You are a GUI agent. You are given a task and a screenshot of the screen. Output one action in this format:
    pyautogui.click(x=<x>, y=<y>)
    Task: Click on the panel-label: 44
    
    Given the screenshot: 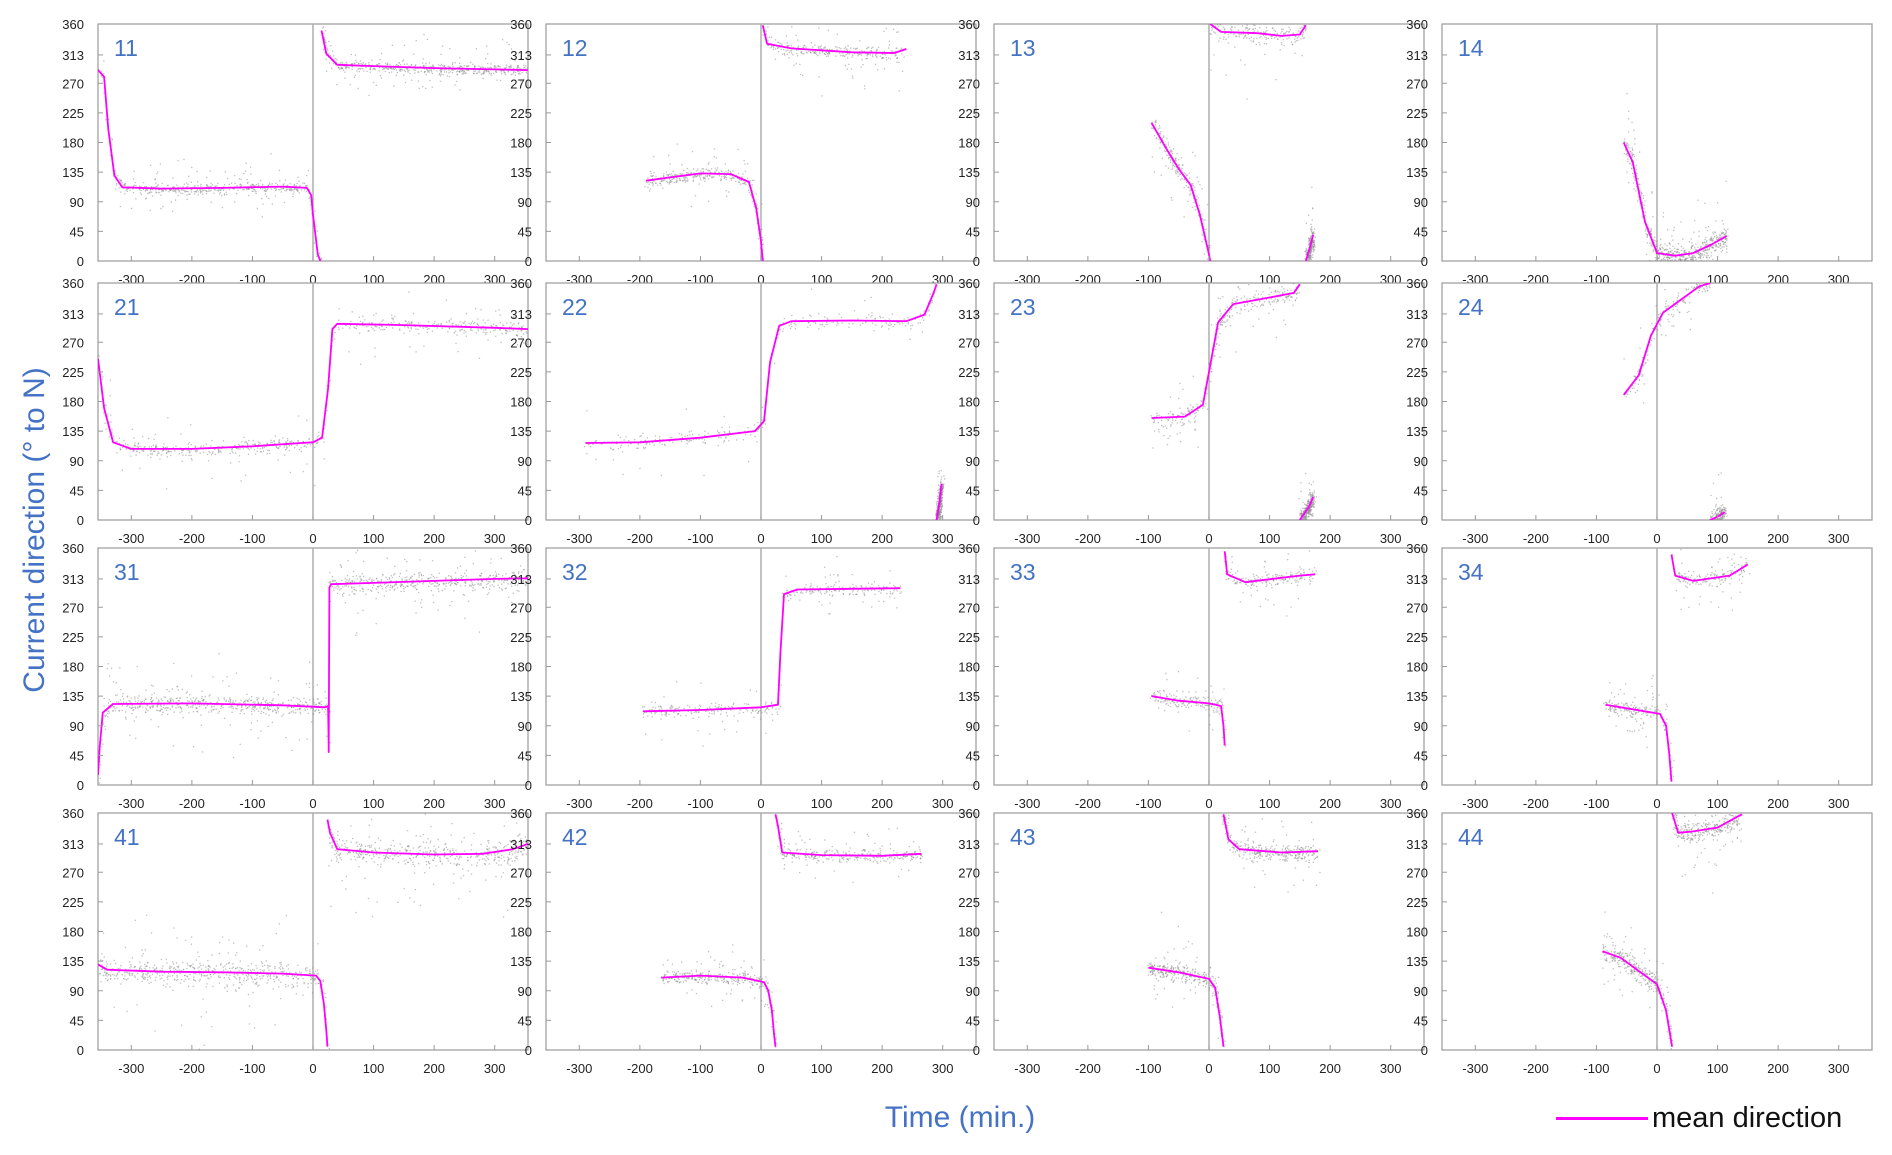 What is the action you would take?
    pyautogui.click(x=1471, y=837)
    